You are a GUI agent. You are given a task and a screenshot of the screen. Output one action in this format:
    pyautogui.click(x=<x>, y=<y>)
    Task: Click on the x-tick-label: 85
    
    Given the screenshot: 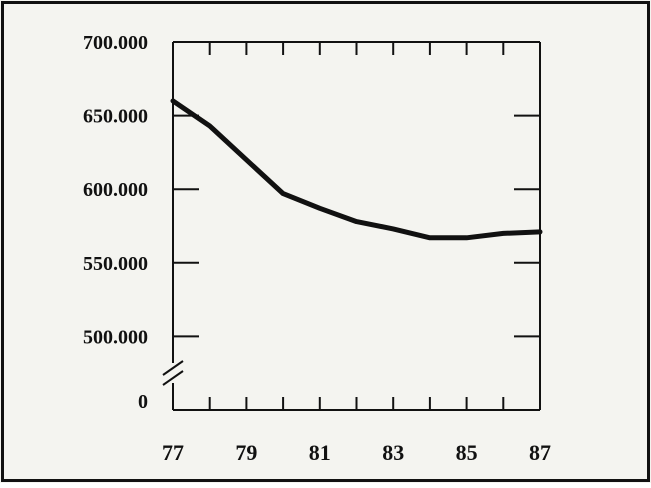 What is the action you would take?
    pyautogui.click(x=467, y=452)
    